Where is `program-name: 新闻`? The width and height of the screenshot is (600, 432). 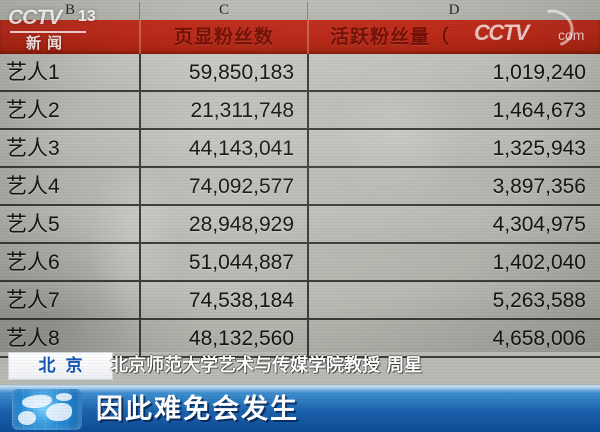 program-name: 新闻 is located at coordinates (47, 43).